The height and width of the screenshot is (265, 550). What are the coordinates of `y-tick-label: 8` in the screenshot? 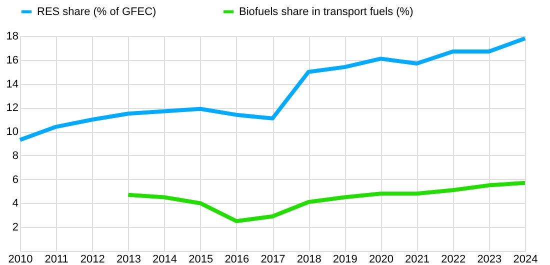 It's located at (15, 156).